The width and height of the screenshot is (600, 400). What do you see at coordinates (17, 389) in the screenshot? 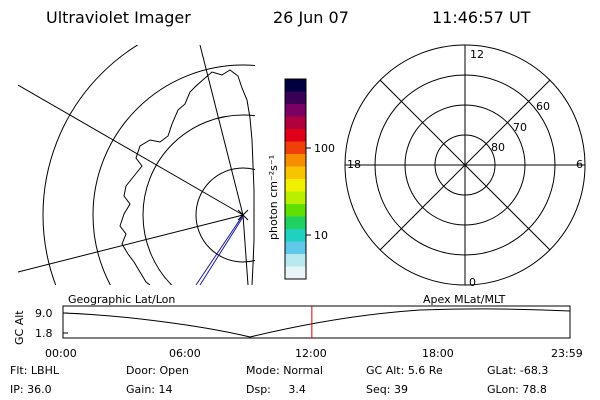
I see `ip-label: IP:` at bounding box center [17, 389].